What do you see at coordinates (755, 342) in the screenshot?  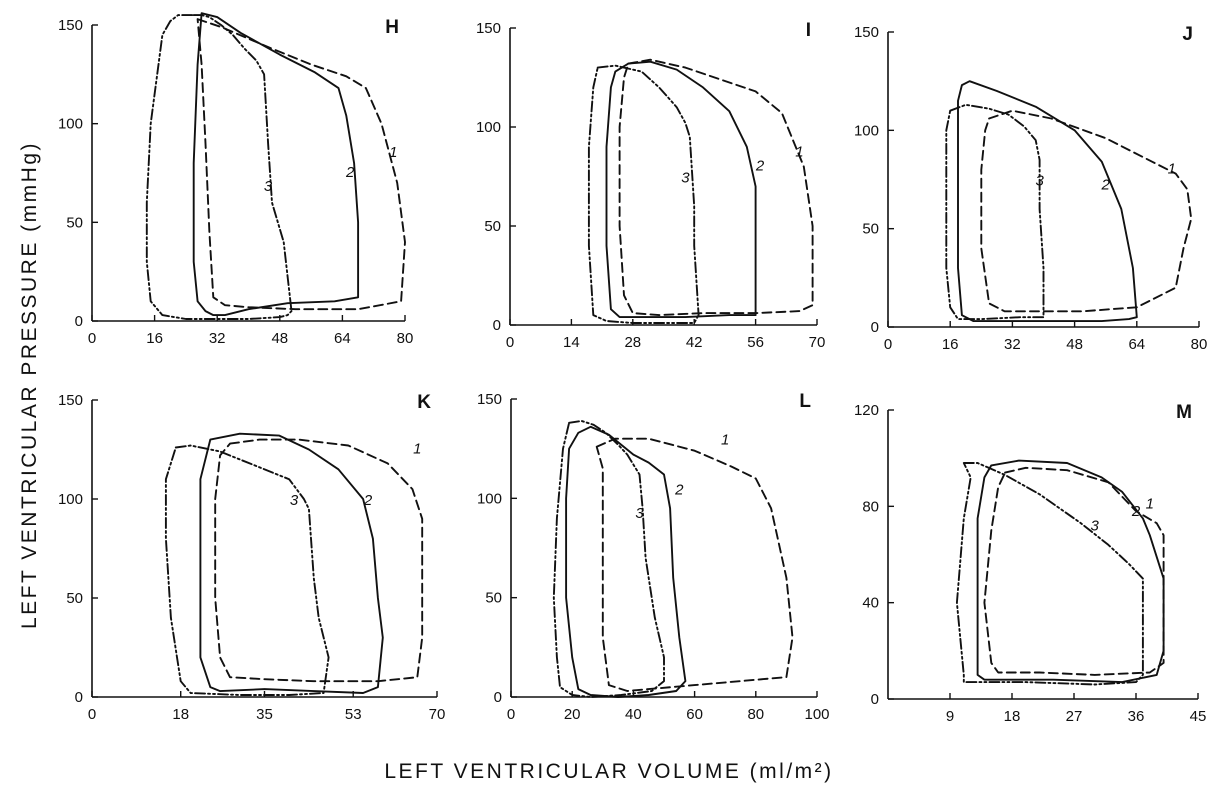 I see `x-tick-label: 56` at bounding box center [755, 342].